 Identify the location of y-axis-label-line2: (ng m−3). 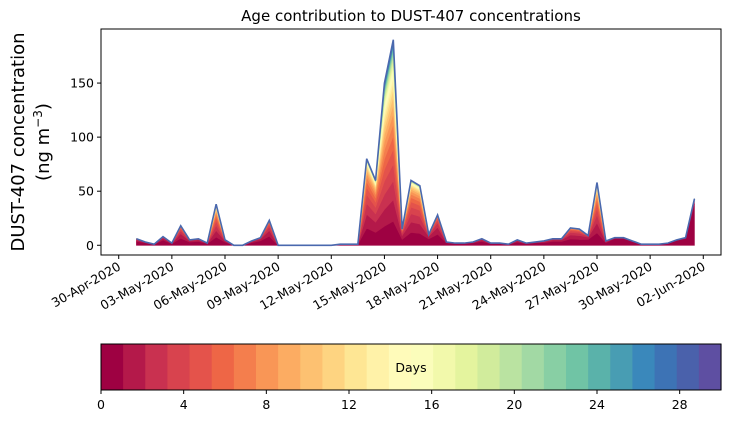
(42, 142).